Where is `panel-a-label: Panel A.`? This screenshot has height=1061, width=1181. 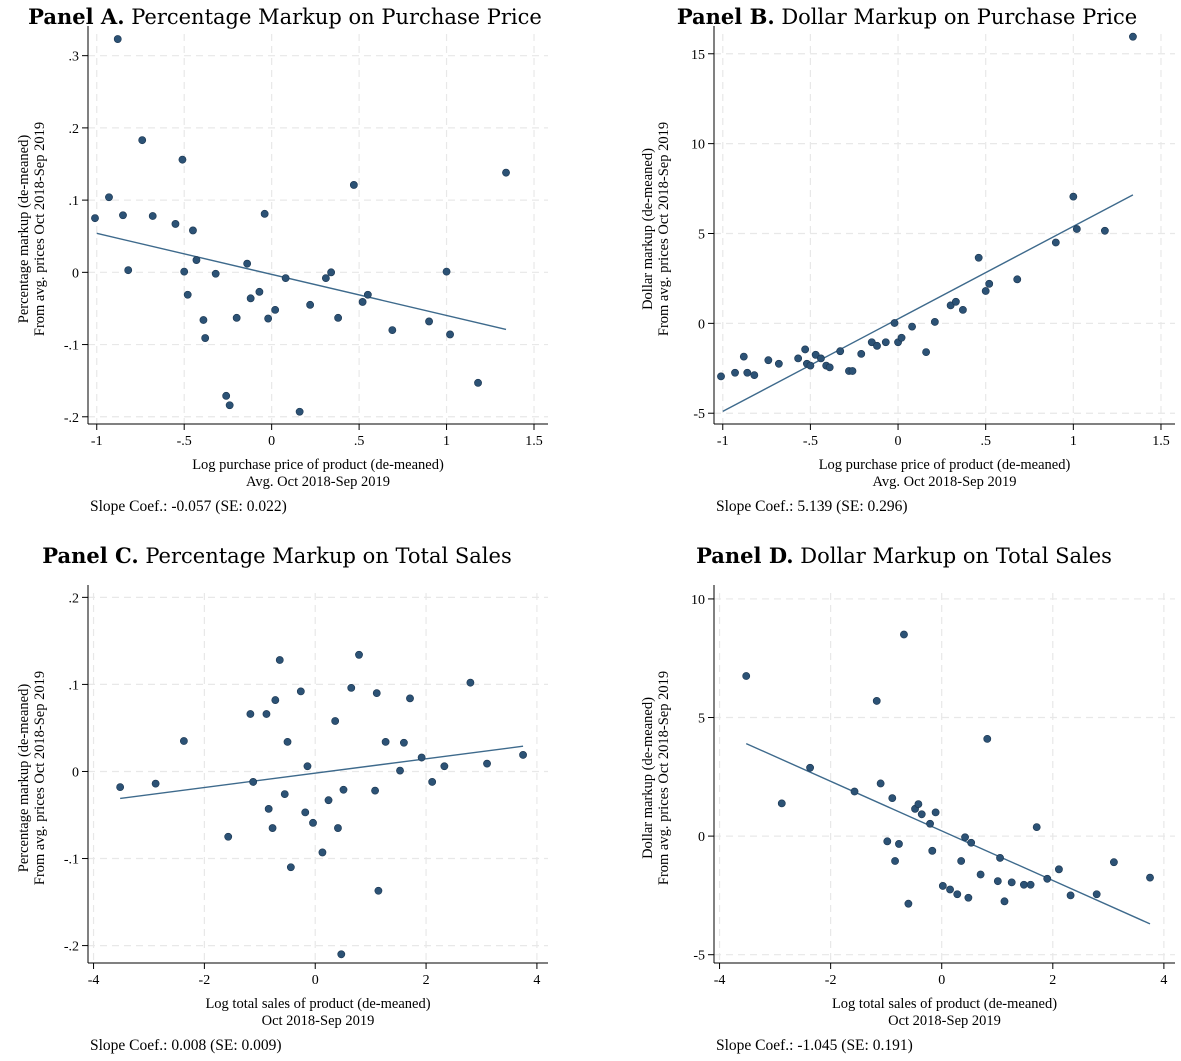
panel-a-label: Panel A. is located at coordinates (76, 16).